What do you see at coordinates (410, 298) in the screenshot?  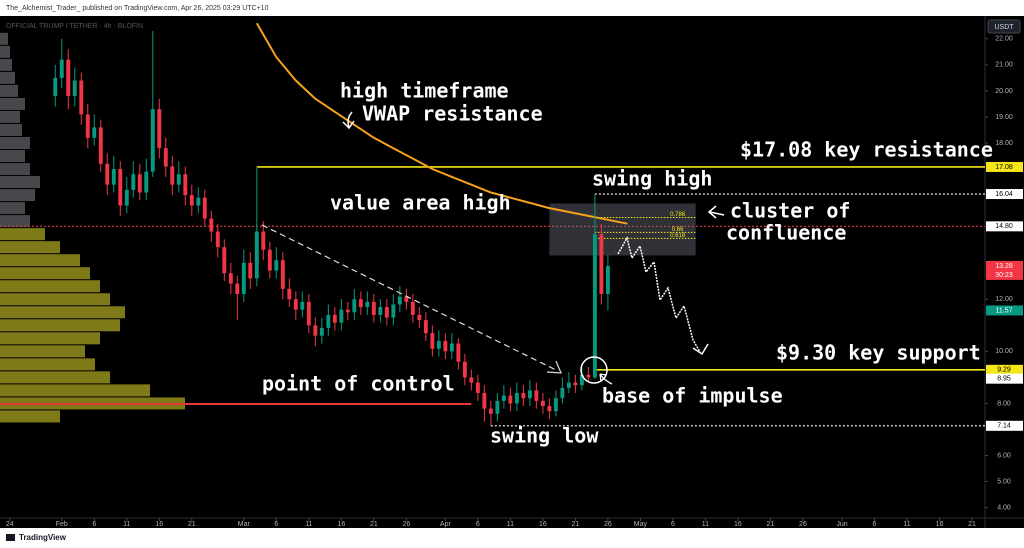 I see `dashed-trend-arrow` at bounding box center [410, 298].